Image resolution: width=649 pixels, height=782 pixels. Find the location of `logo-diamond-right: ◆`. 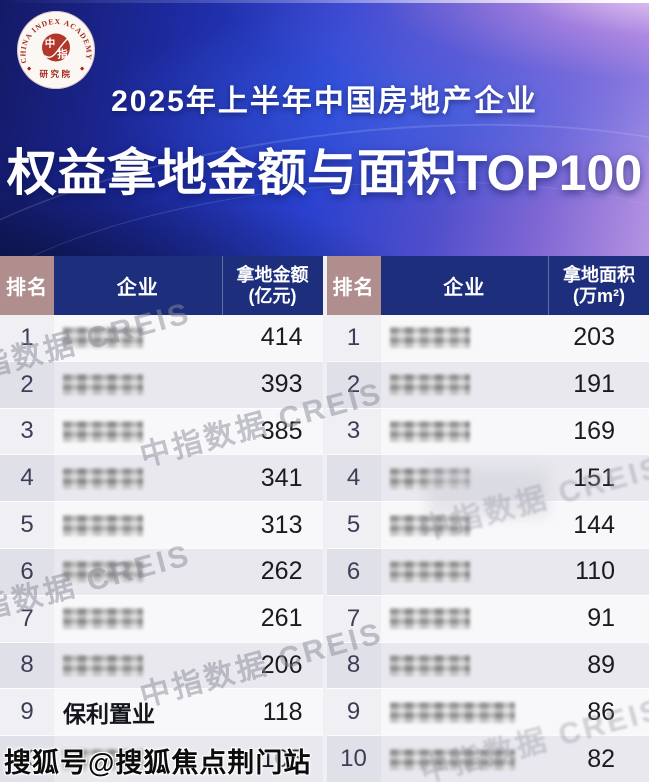

logo-diamond-right: ◆ is located at coordinates (82, 69).